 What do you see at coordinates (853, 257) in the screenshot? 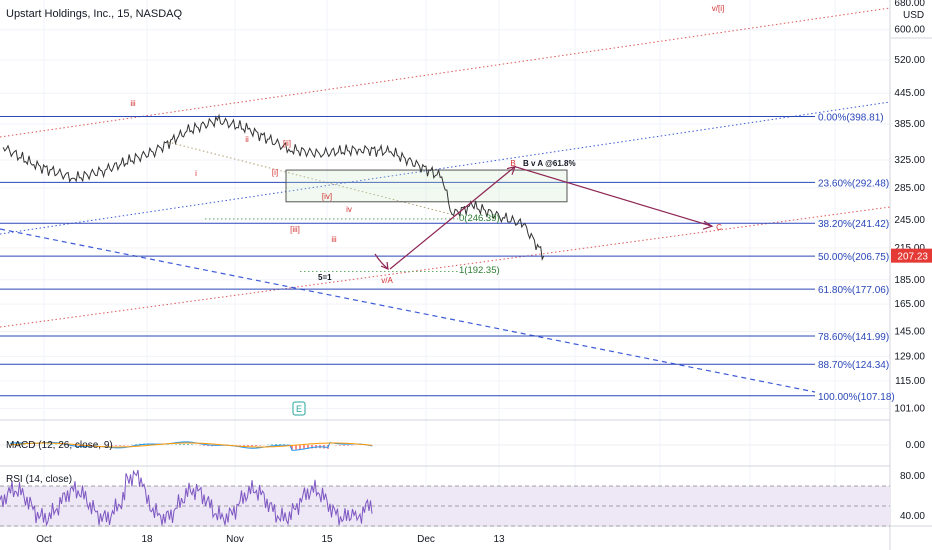
I see `fib-level-label: 50.00%(206.75)` at bounding box center [853, 257].